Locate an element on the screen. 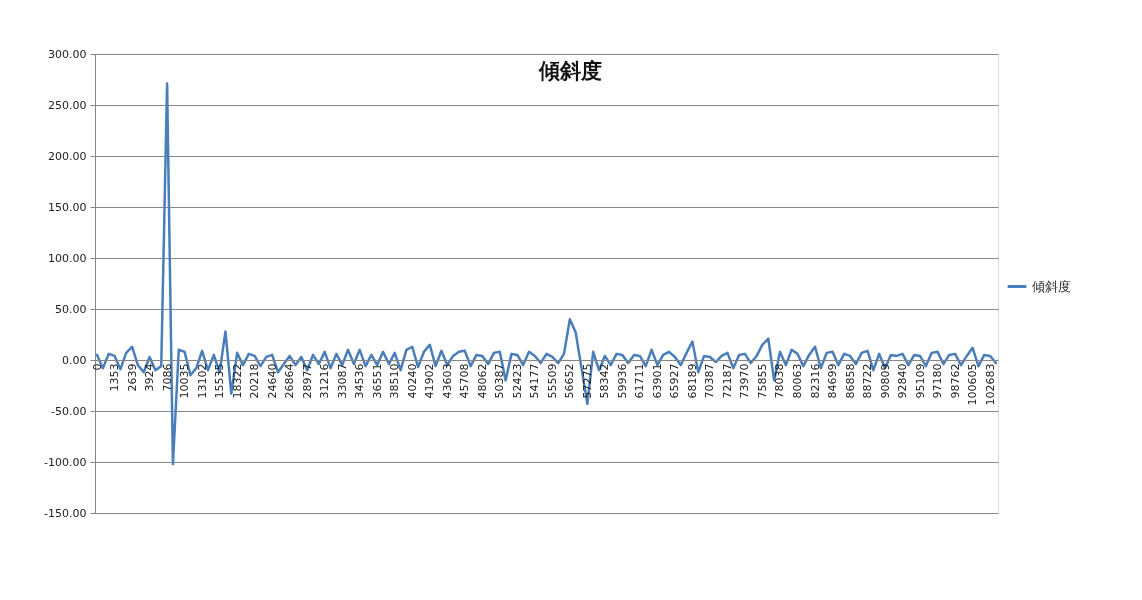  x-tick-label: 95109 is located at coordinates (920, 381).